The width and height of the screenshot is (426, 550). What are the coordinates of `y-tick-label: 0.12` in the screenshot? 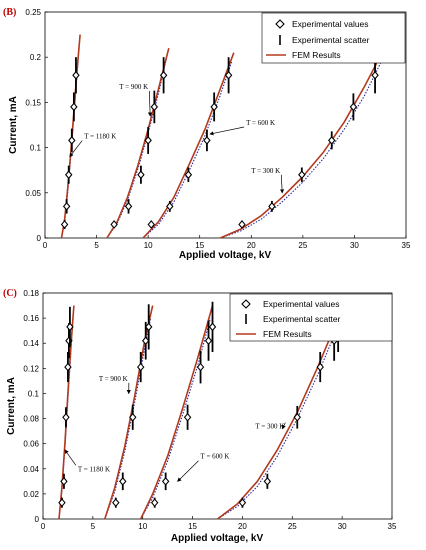 It's located at (31, 368).